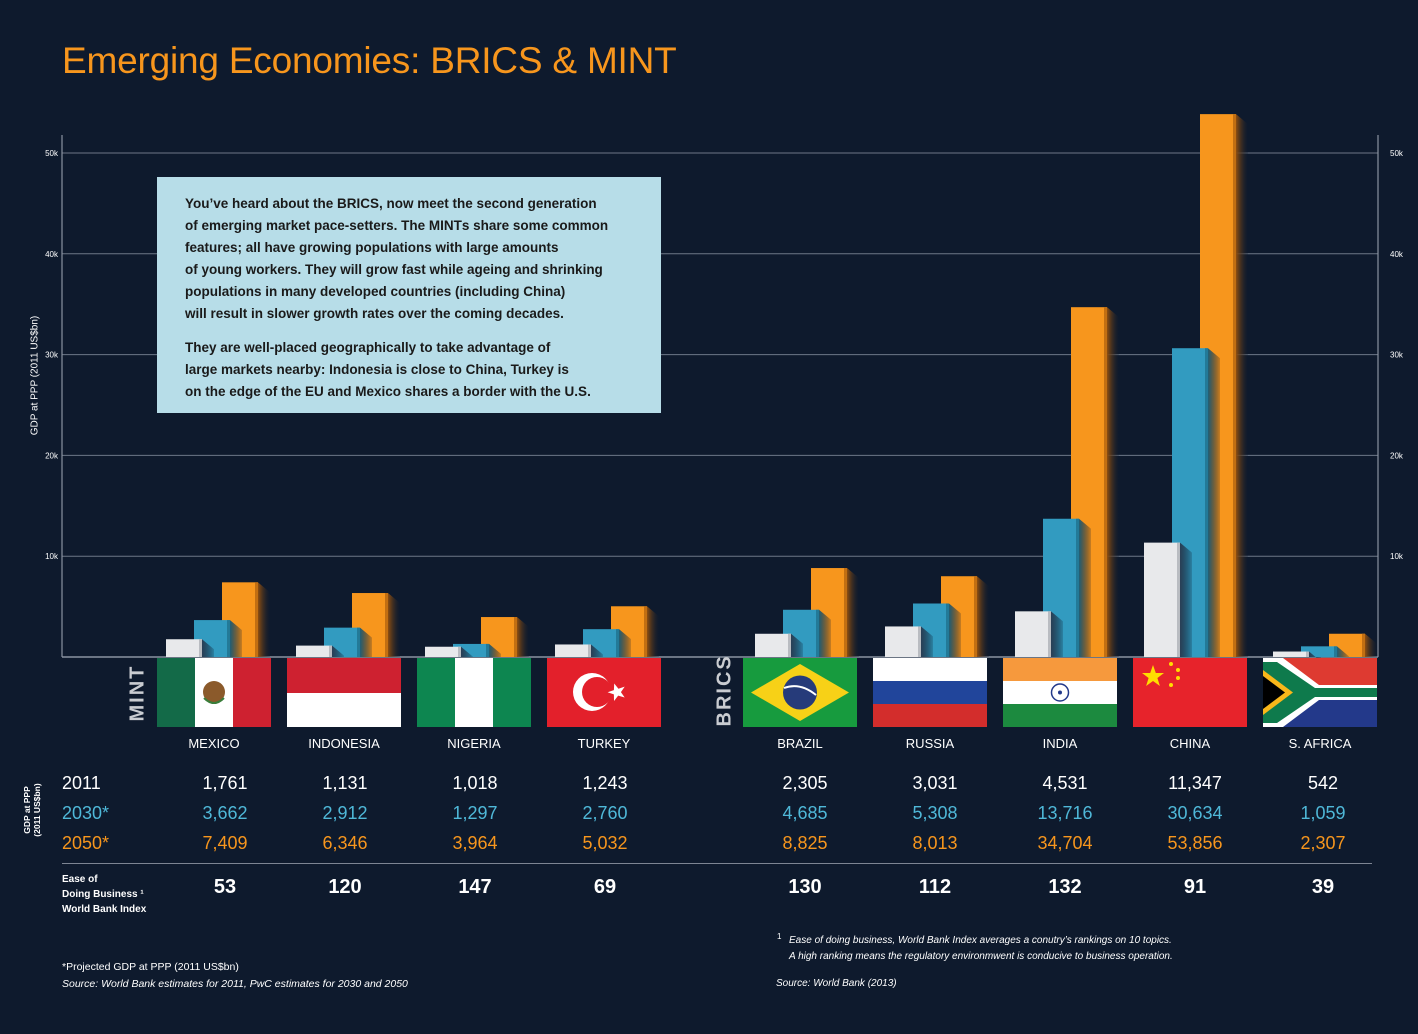 Image resolution: width=1418 pixels, height=1034 pixels. I want to click on gdp-value-2030: 13,716, so click(1065, 813).